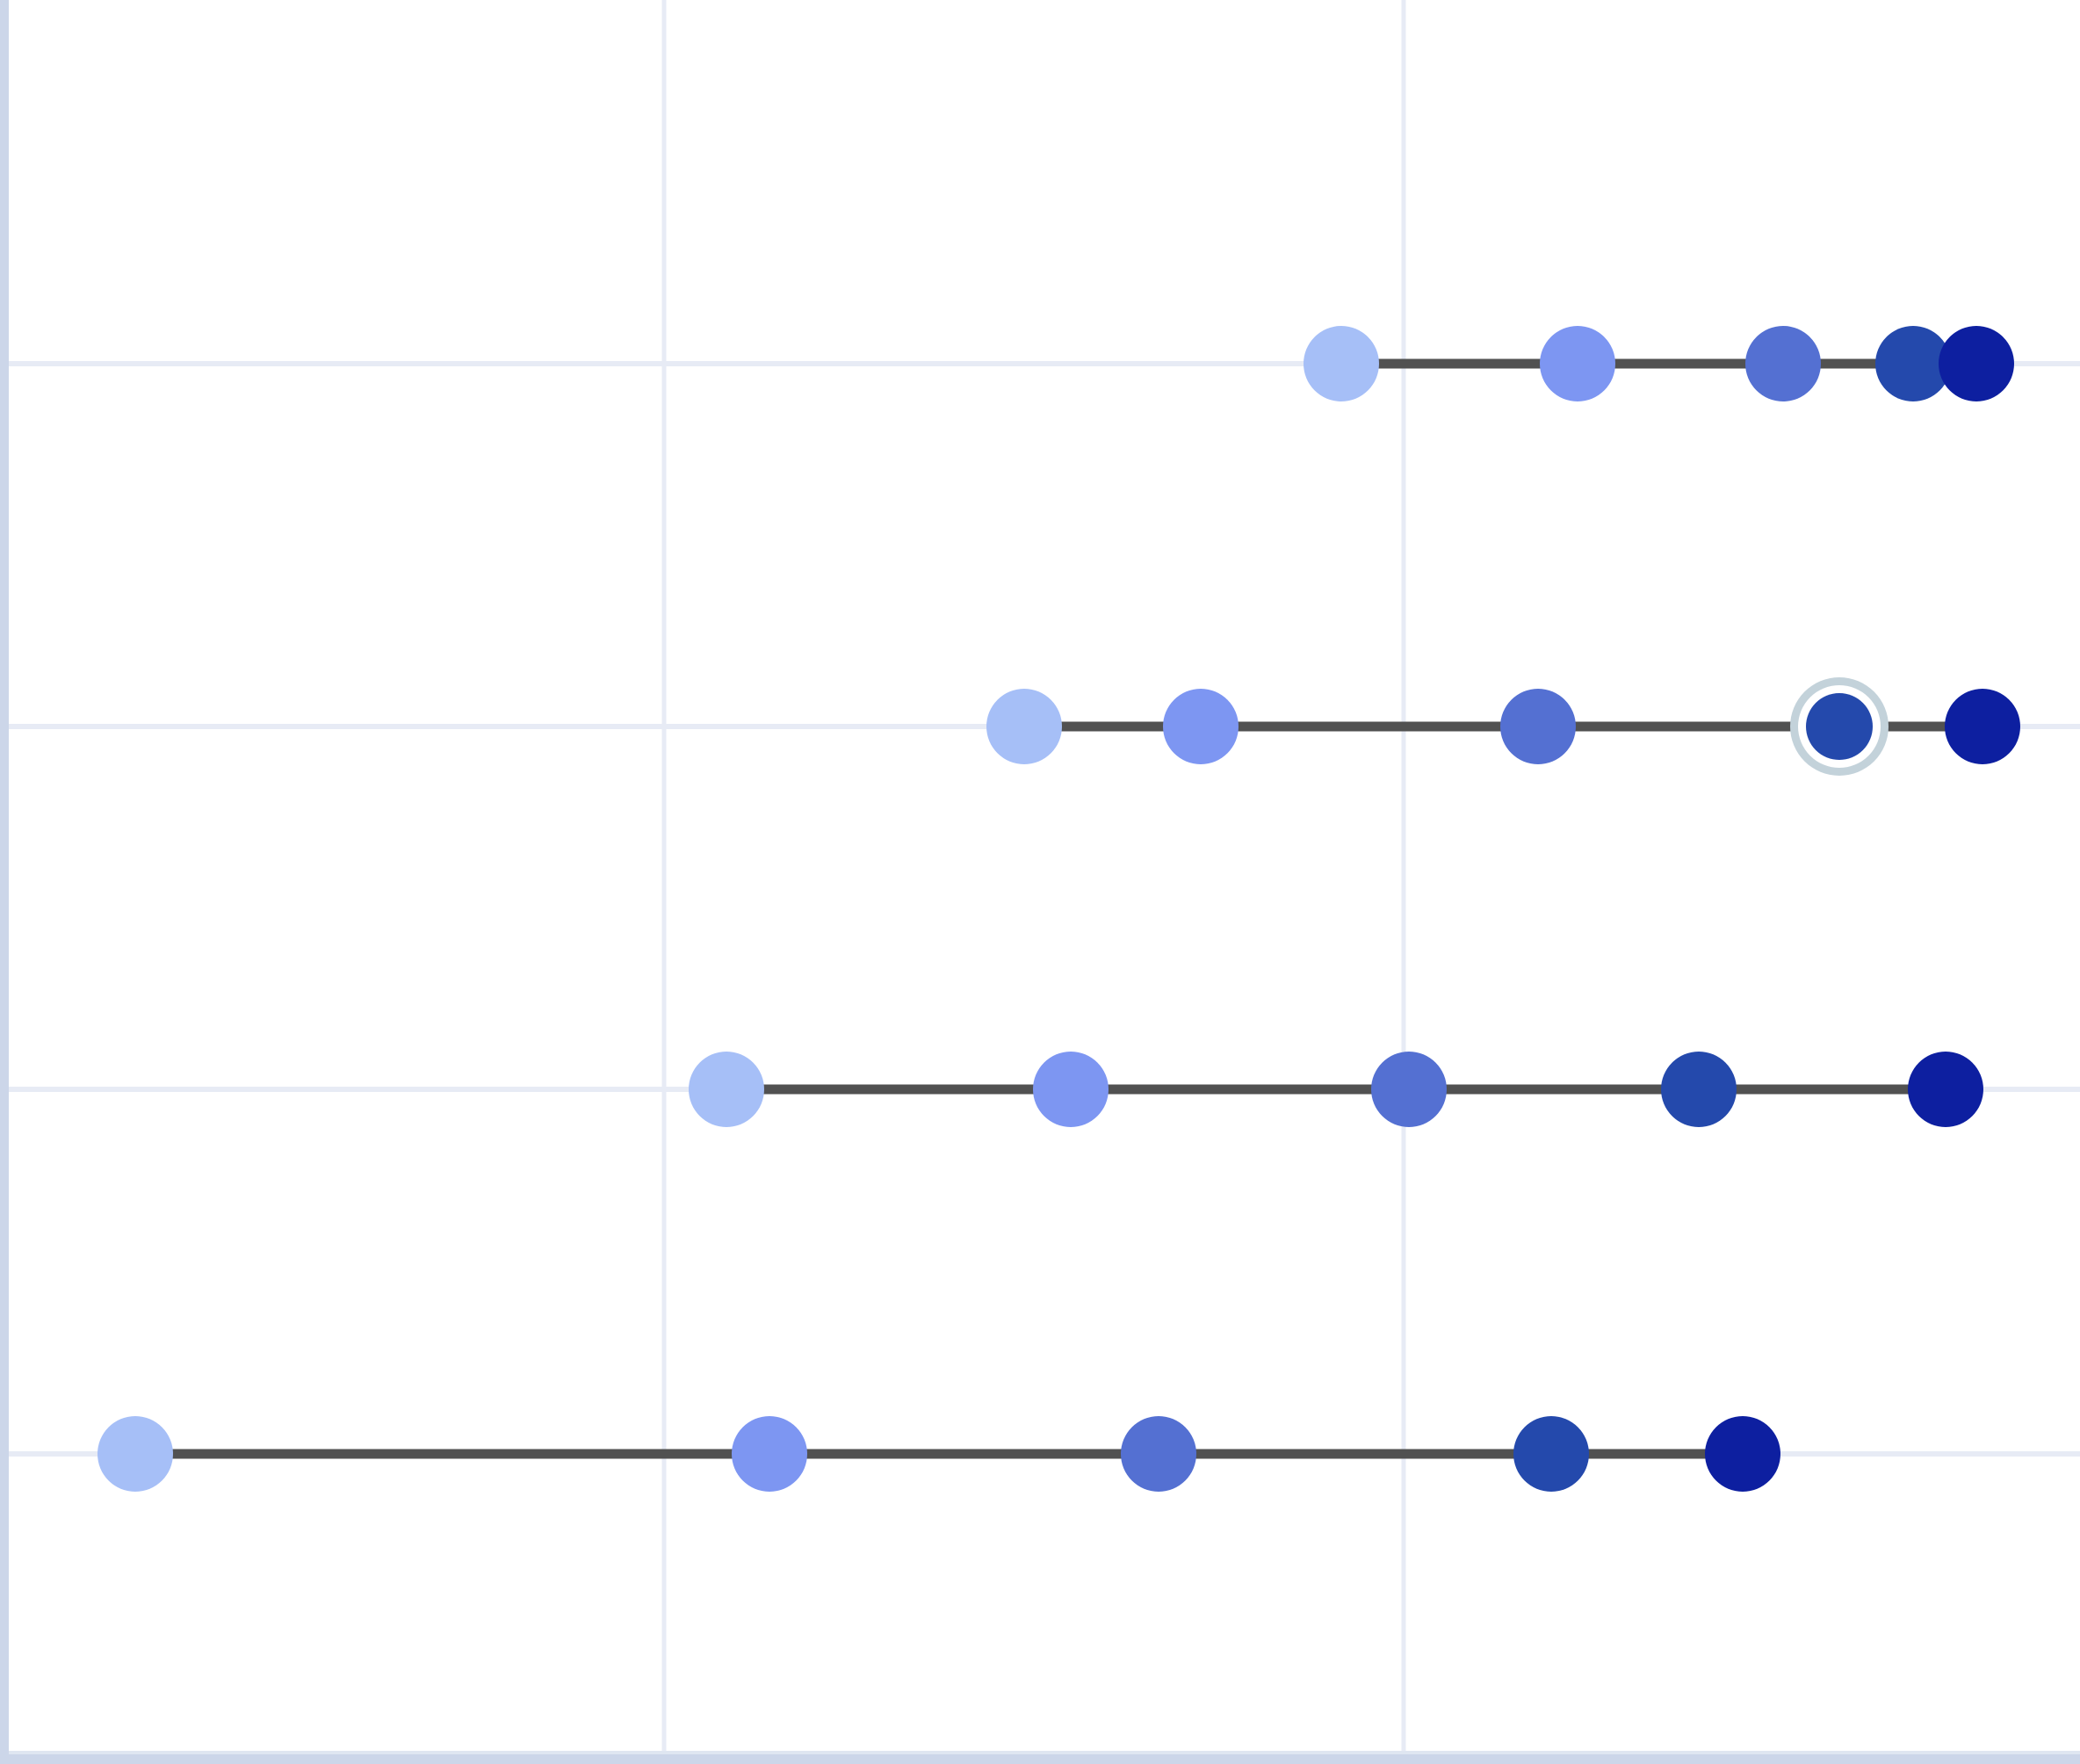  What do you see at coordinates (4, 882) in the screenshot?
I see `page-edge-left` at bounding box center [4, 882].